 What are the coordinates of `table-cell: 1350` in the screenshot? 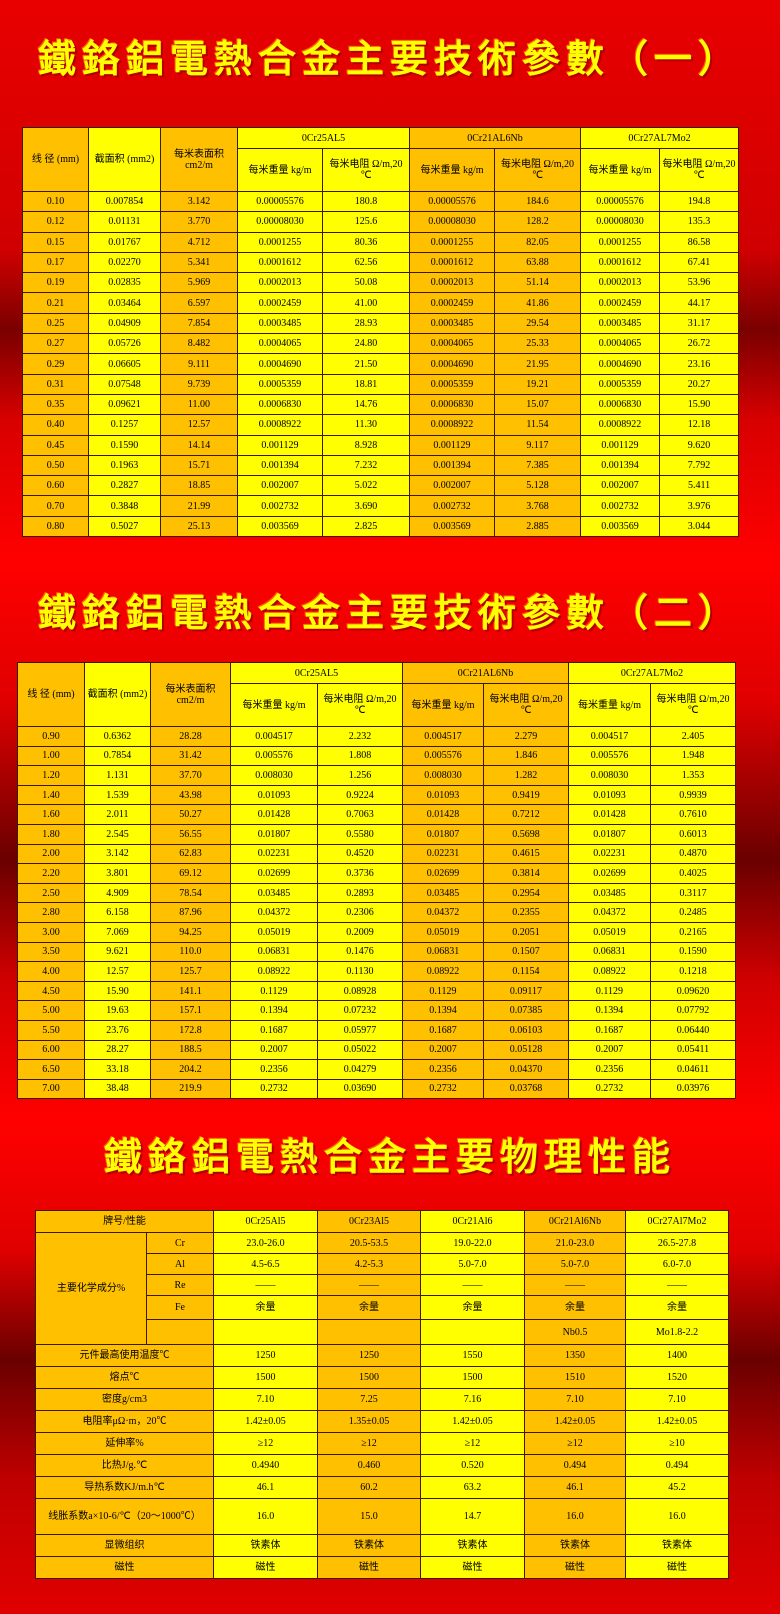 It's located at (575, 1355).